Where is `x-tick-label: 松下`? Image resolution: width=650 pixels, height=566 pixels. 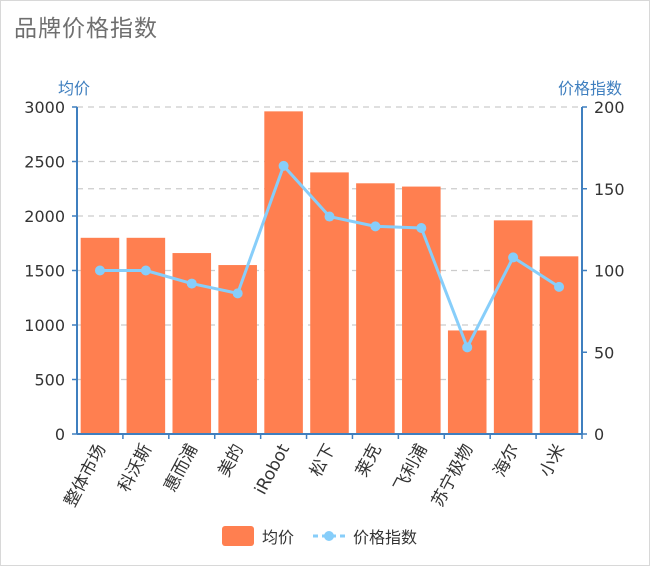 x-tick-label: 松下 is located at coordinates (323, 460).